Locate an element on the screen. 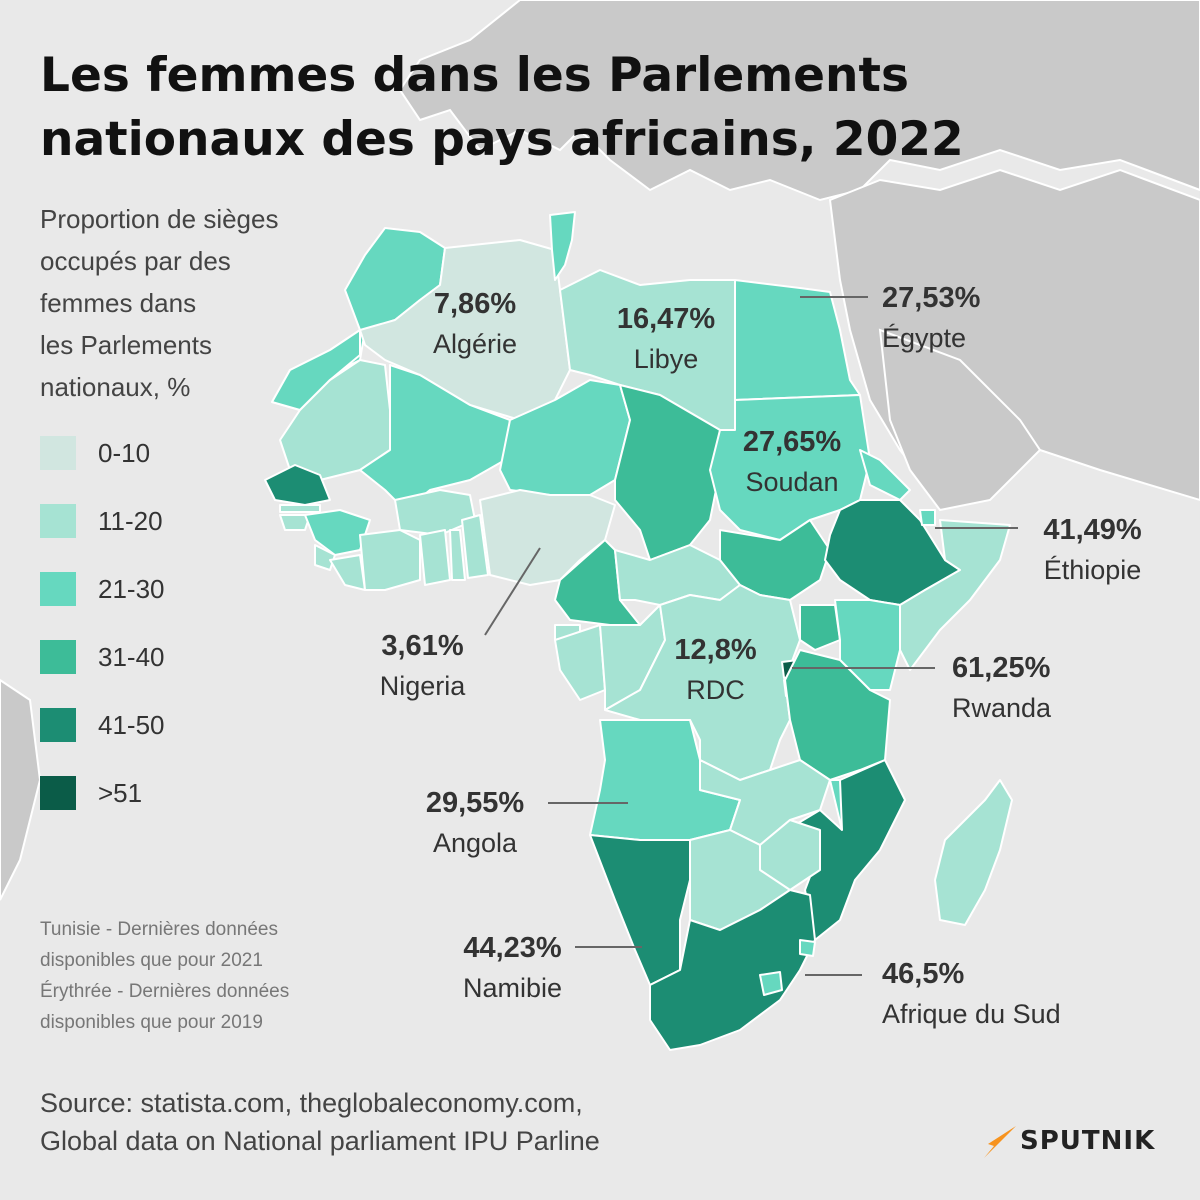 Image resolution: width=1200 pixels, height=1200 pixels. callout-libye: 16,47% Libye is located at coordinates (666, 339).